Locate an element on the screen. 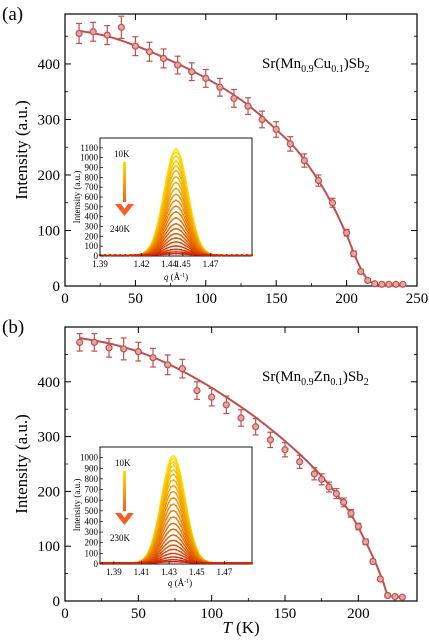 The image size is (429, 643). inset-y-tick-label: 0 is located at coordinates (96, 256).